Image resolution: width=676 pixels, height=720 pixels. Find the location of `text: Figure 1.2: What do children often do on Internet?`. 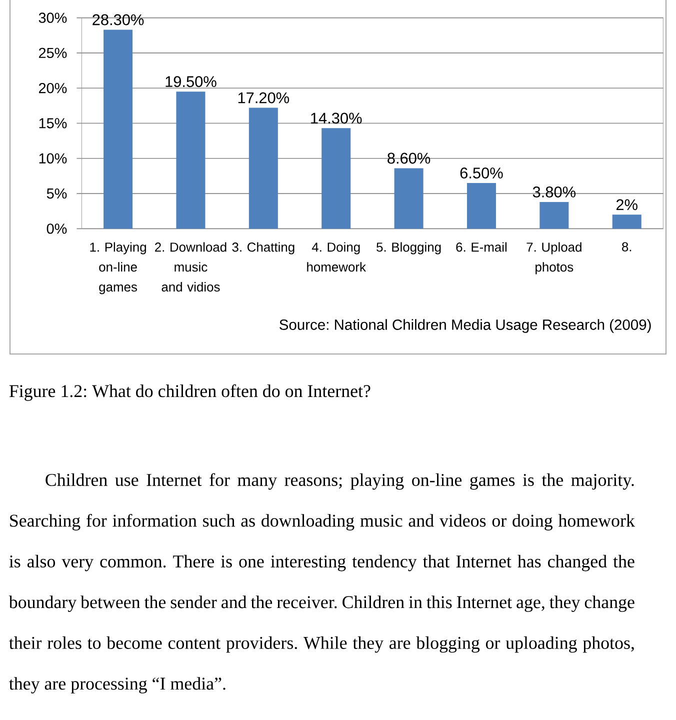

text: Figure 1.2: What do children often do on Internet? is located at coordinates (189, 392).